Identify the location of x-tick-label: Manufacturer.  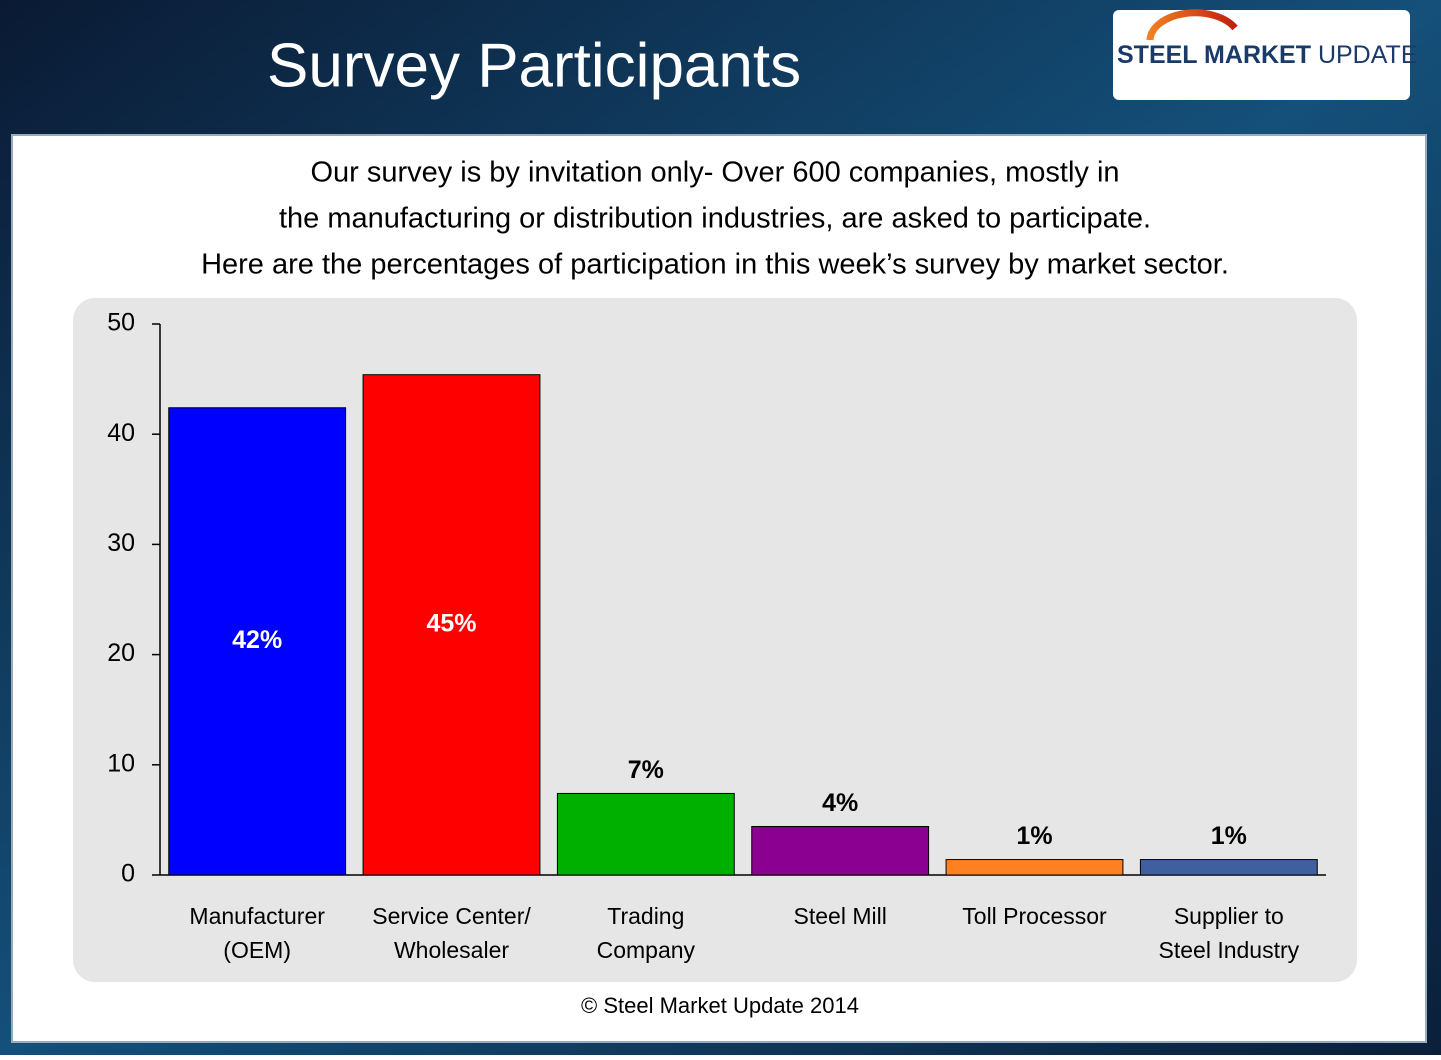
(257, 916).